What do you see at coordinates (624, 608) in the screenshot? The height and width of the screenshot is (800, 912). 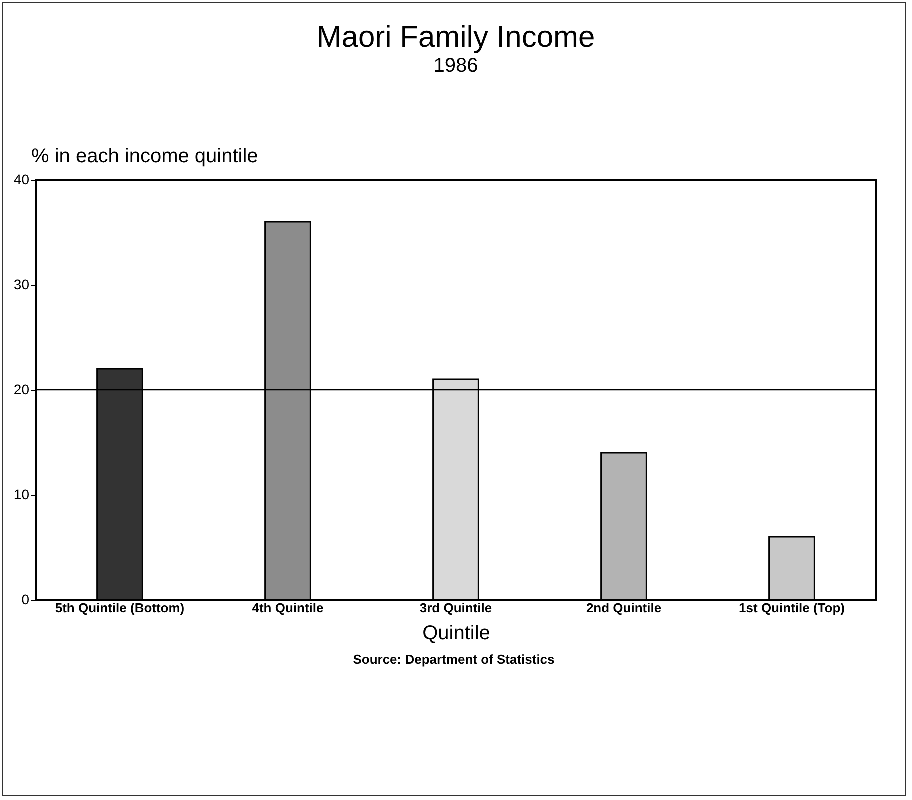 I see `x-tick-label: 2nd Quintile` at bounding box center [624, 608].